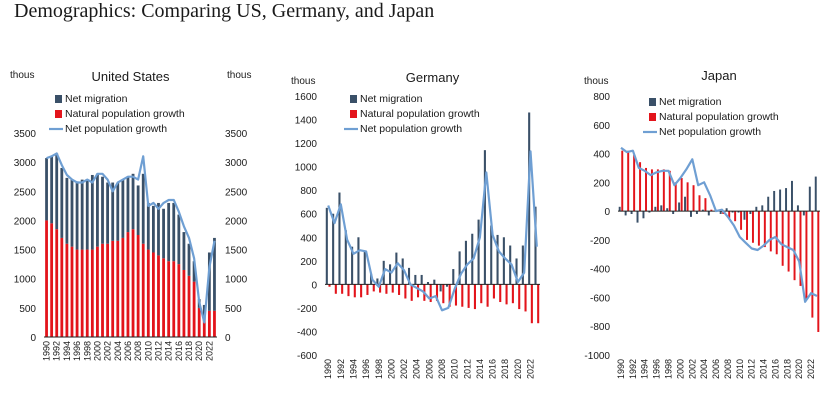  What do you see at coordinates (97, 351) in the screenshot?
I see `x-tick-label: 2000` at bounding box center [97, 351].